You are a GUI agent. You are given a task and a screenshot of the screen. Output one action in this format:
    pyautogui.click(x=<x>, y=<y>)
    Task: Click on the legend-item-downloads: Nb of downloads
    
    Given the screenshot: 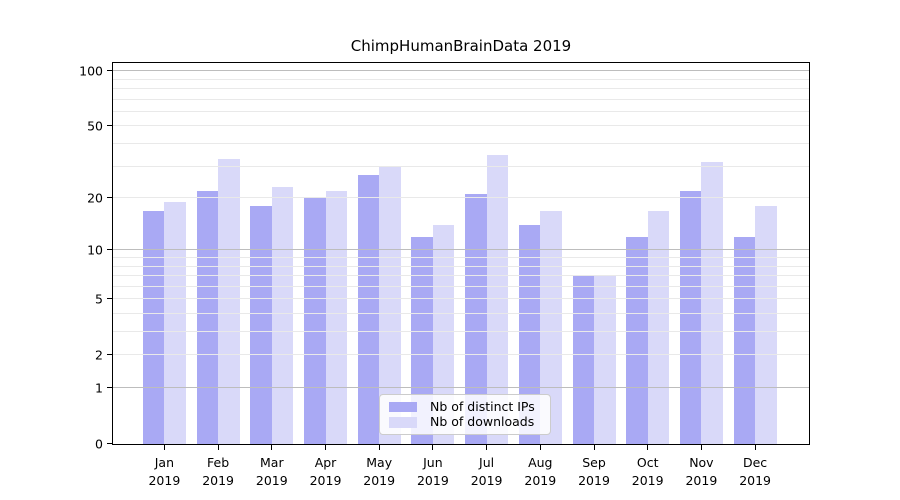 What is the action you would take?
    pyautogui.click(x=465, y=422)
    